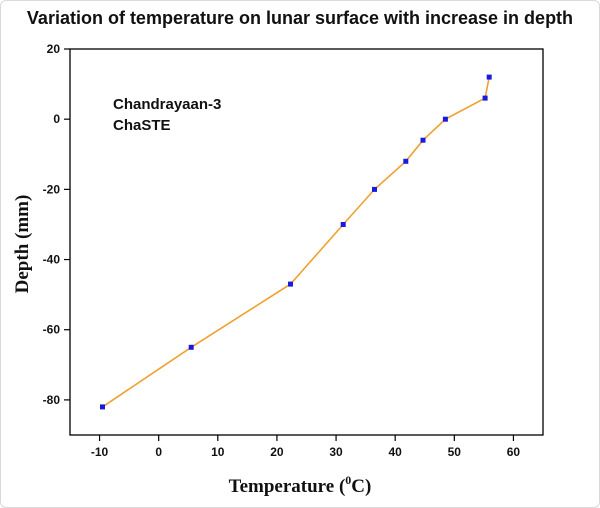 The height and width of the screenshot is (508, 600). What do you see at coordinates (455, 452) in the screenshot?
I see `x-tick-label: 50` at bounding box center [455, 452].